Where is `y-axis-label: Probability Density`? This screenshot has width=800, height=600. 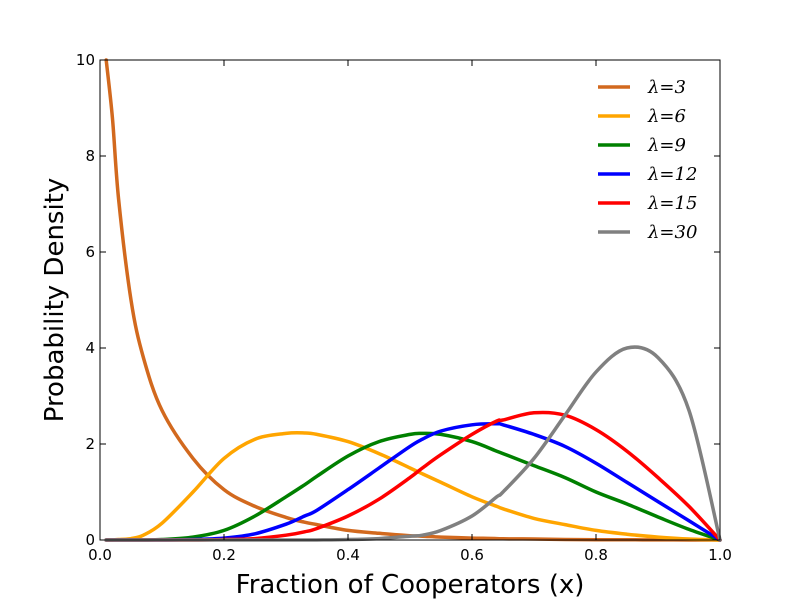
y-axis-label: Probability Density is located at coordinates (55, 300).